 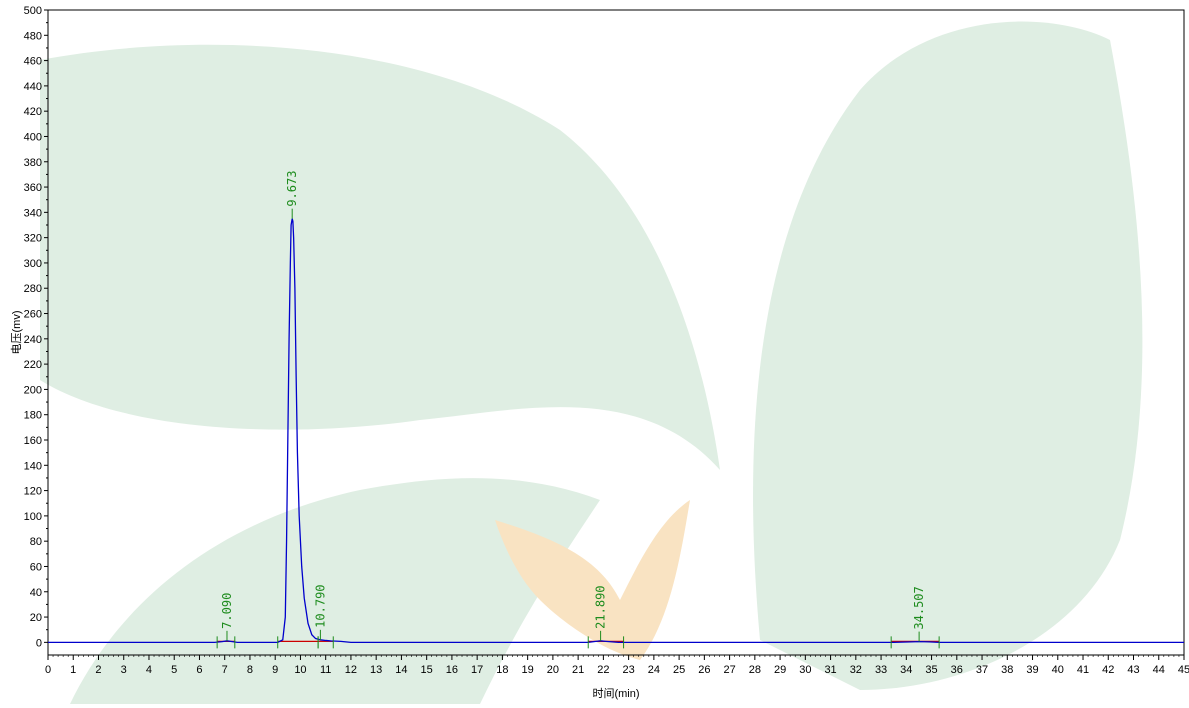 What do you see at coordinates (982, 670) in the screenshot?
I see `x-tick-label: 37` at bounding box center [982, 670].